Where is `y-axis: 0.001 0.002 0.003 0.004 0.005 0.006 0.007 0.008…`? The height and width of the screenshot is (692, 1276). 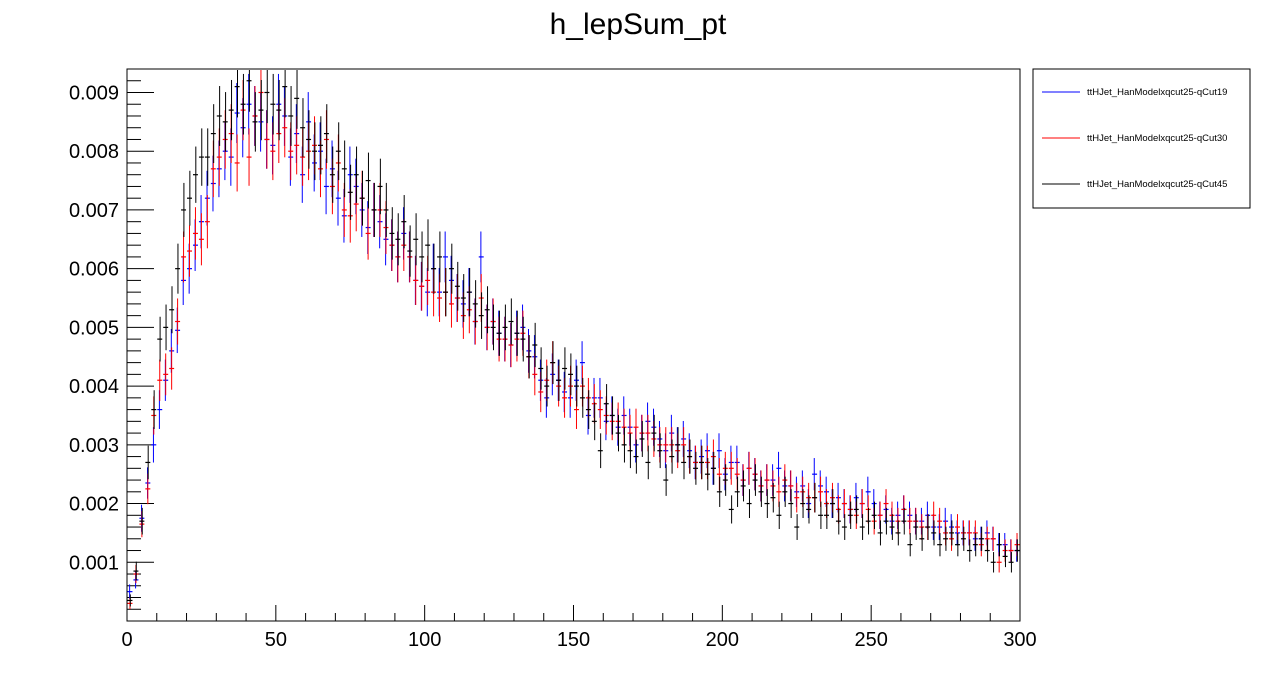 y-axis: 0.001 0.002 0.003 0.004 0.005 0.006 0.007 0.008… is located at coordinates (111, 339).